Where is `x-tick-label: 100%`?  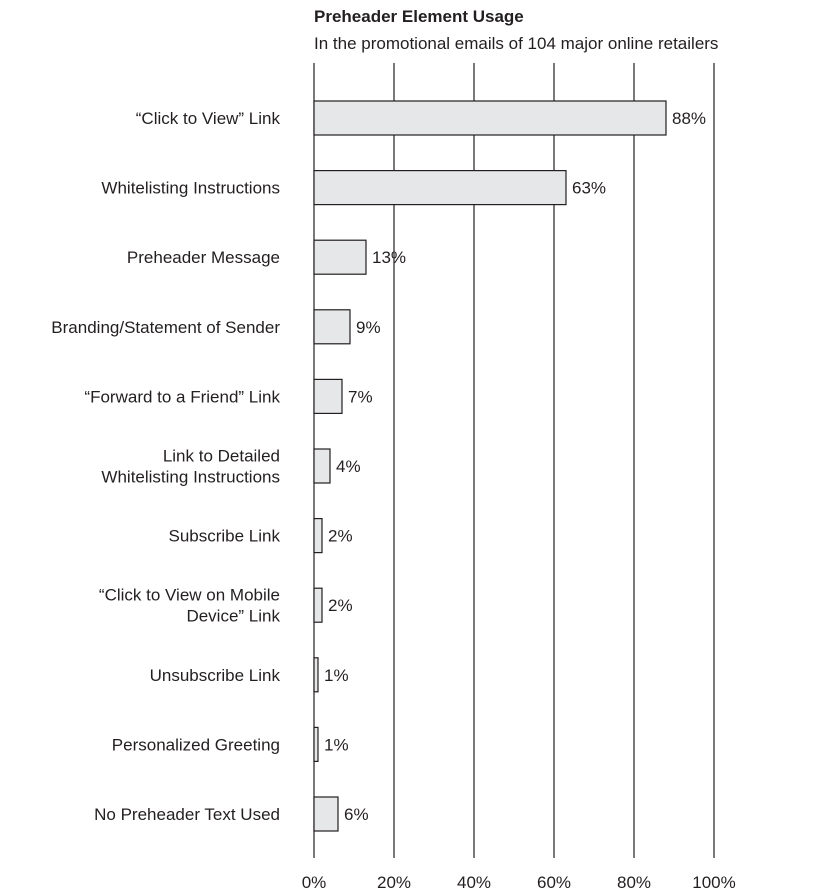 x-tick-label: 100% is located at coordinates (713, 882).